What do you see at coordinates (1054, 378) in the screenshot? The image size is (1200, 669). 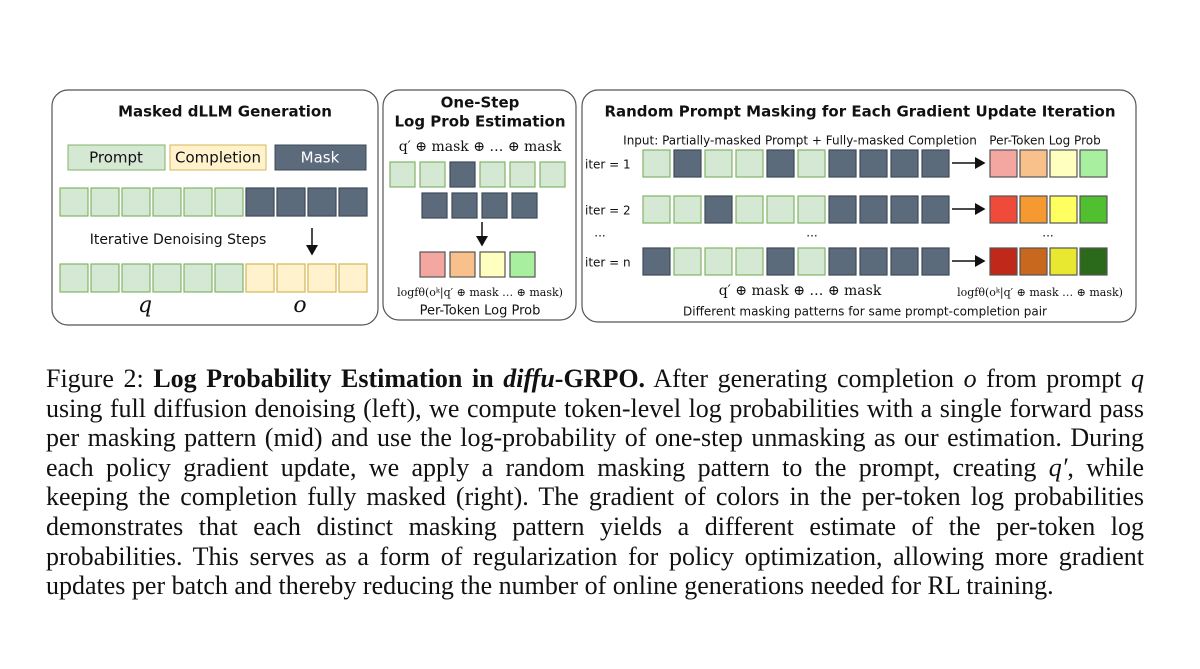 I see `caption-text: from prompt` at bounding box center [1054, 378].